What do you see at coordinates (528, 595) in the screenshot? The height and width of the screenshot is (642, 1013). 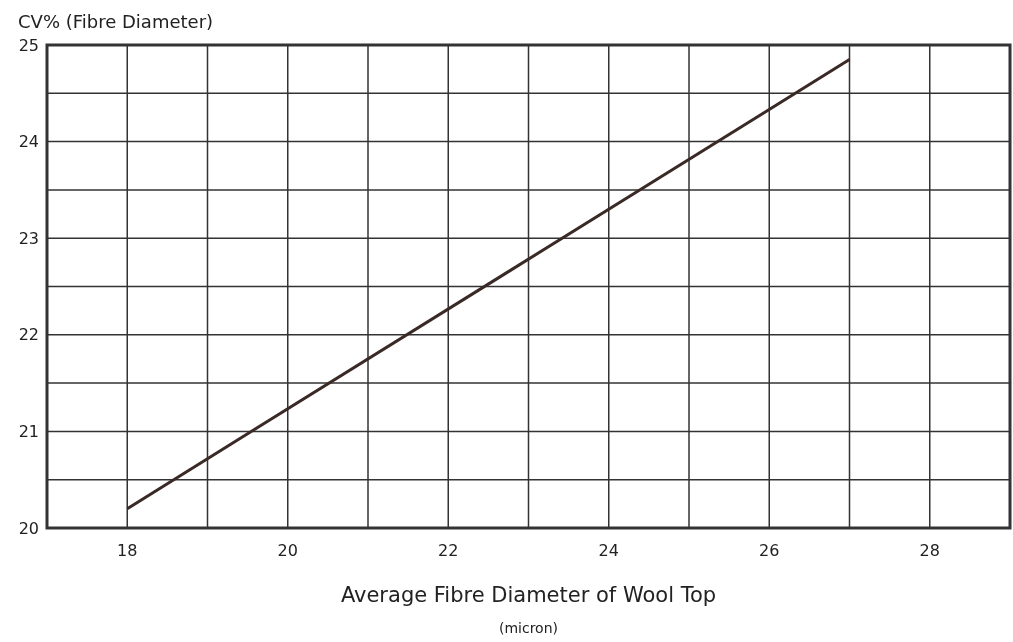 I see `x-axis-title: Average Fibre Diameter of Wool Top` at bounding box center [528, 595].